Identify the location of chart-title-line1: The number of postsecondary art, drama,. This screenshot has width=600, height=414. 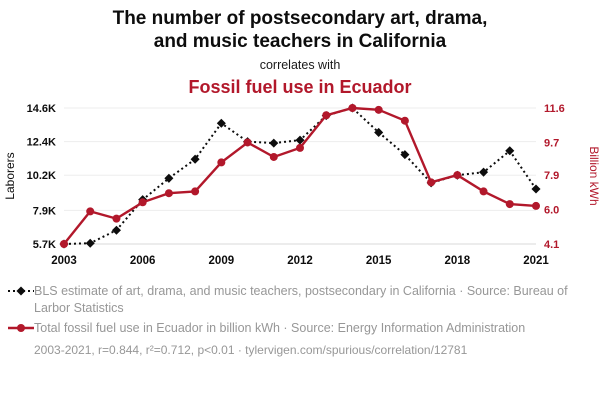
(300, 18).